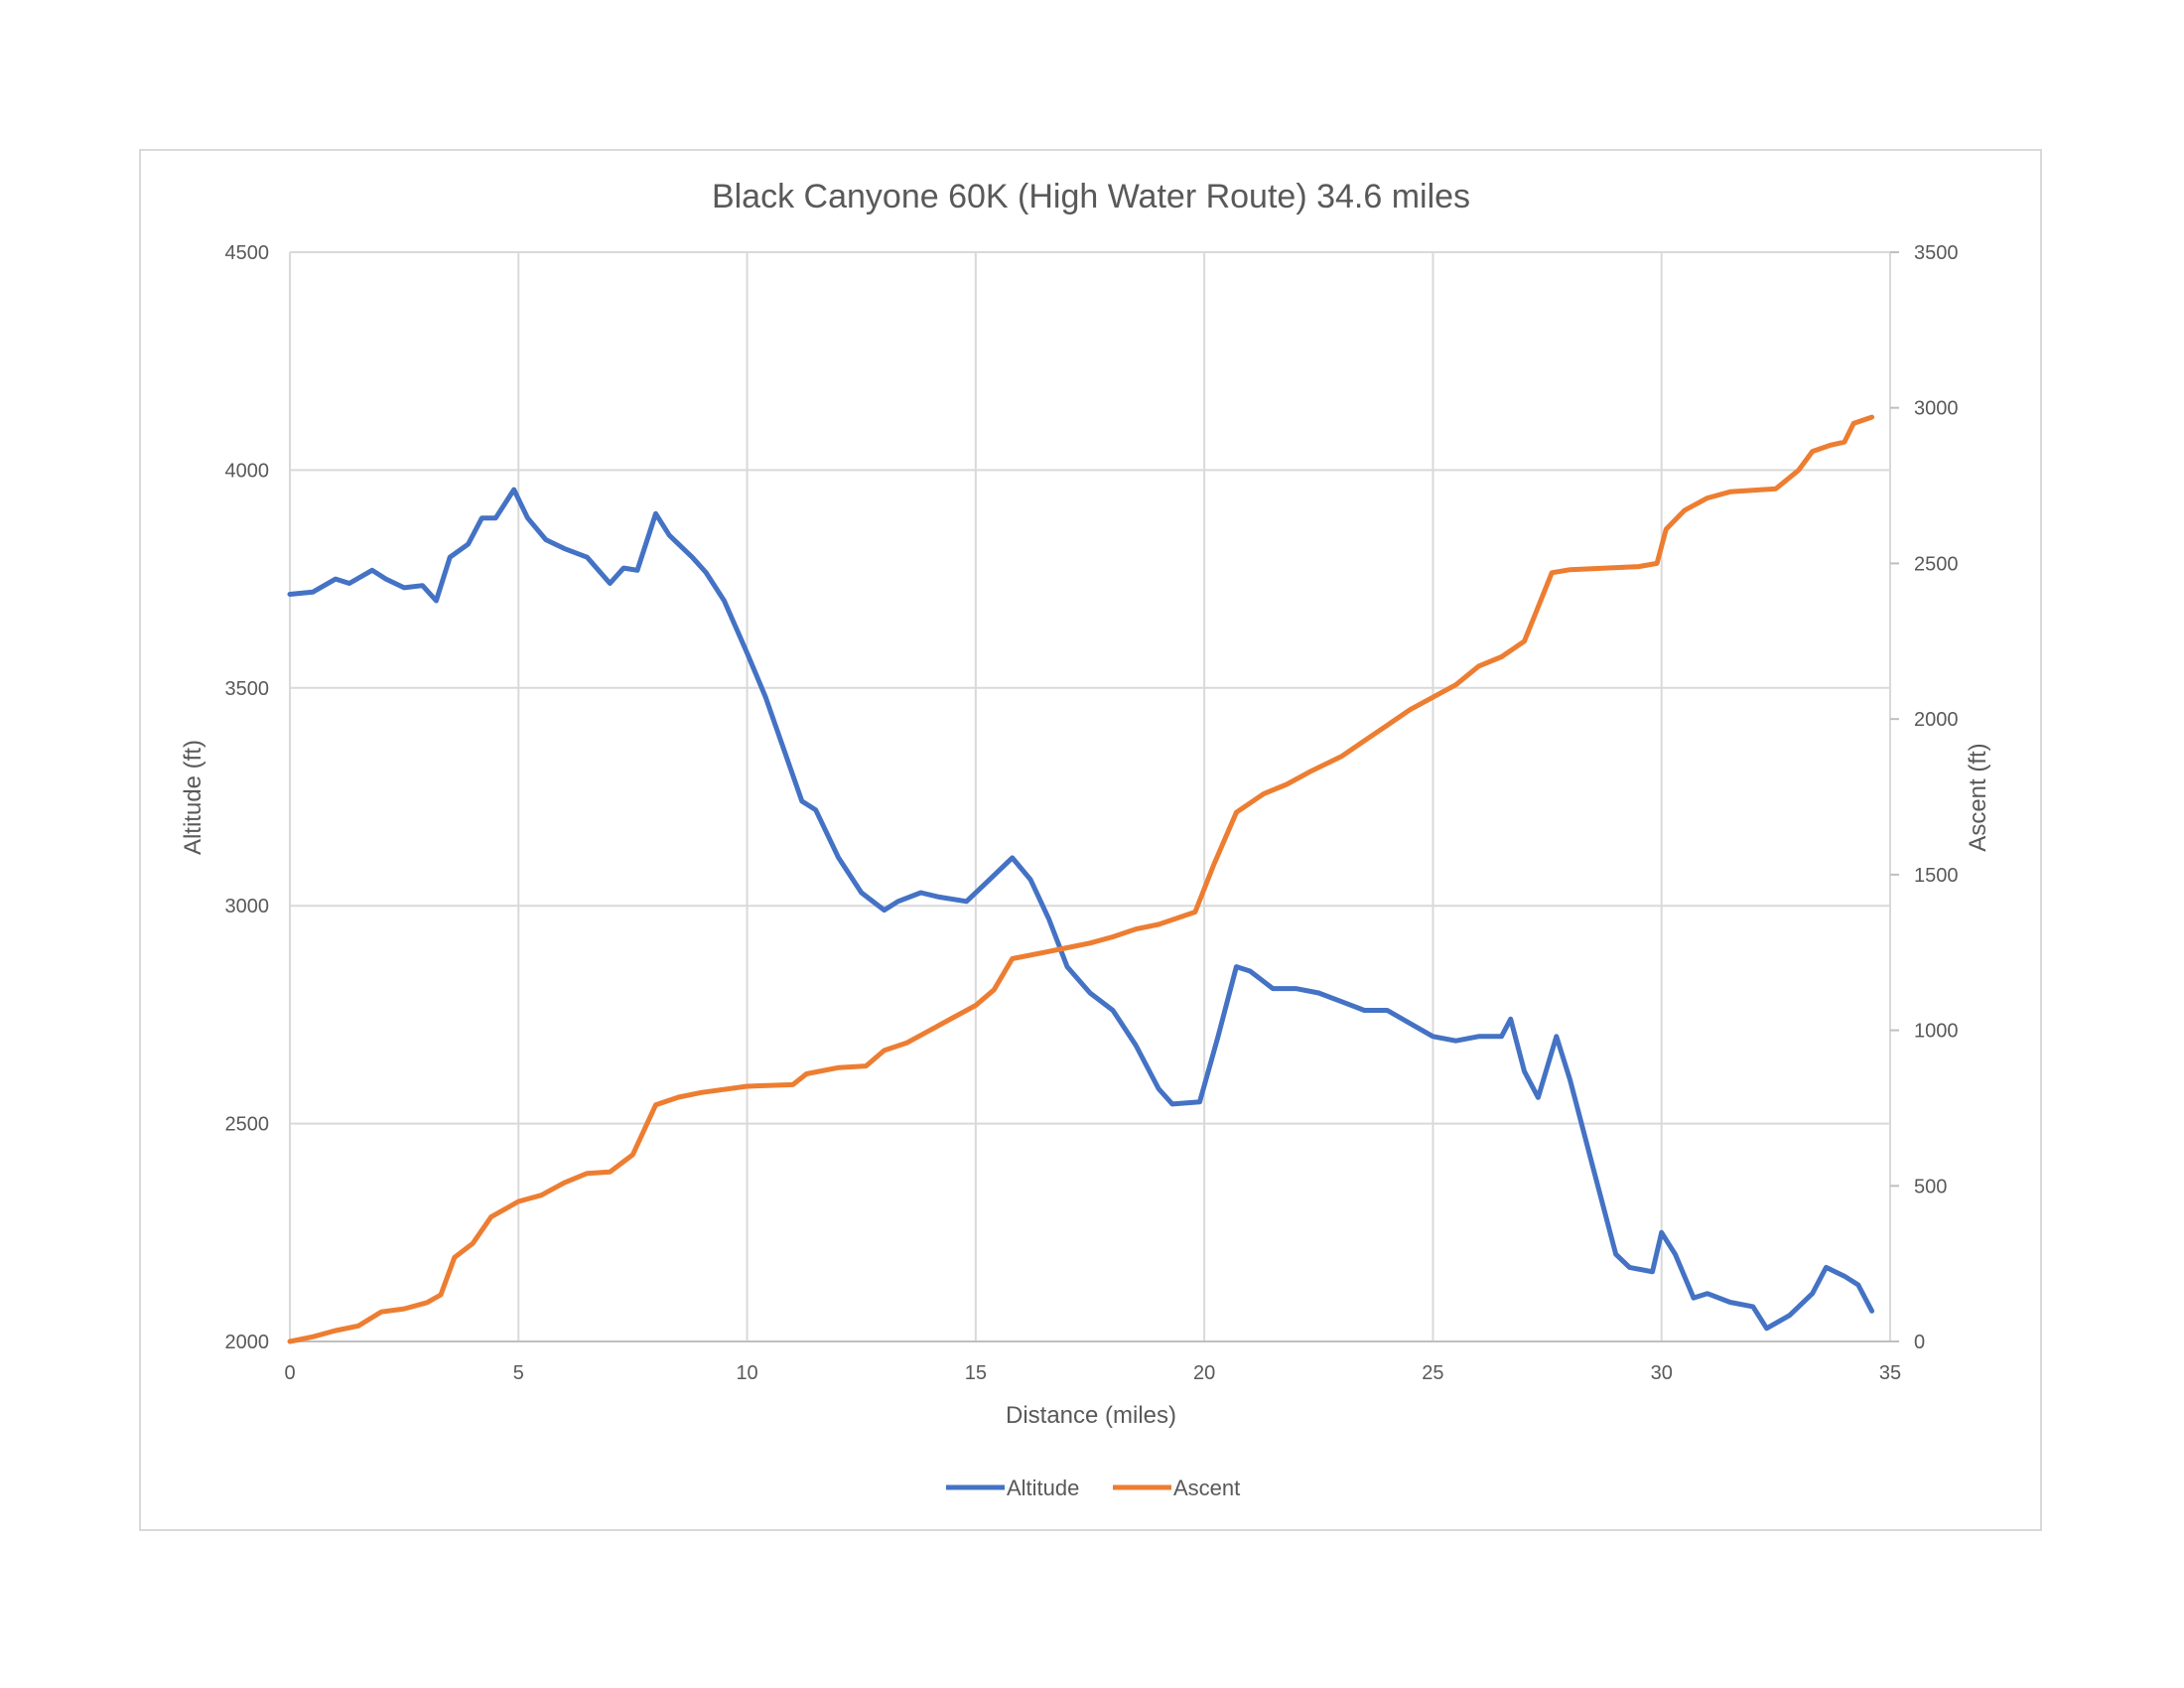 The height and width of the screenshot is (1688, 2184). What do you see at coordinates (746, 1373) in the screenshot?
I see `x-tick-label: 10` at bounding box center [746, 1373].